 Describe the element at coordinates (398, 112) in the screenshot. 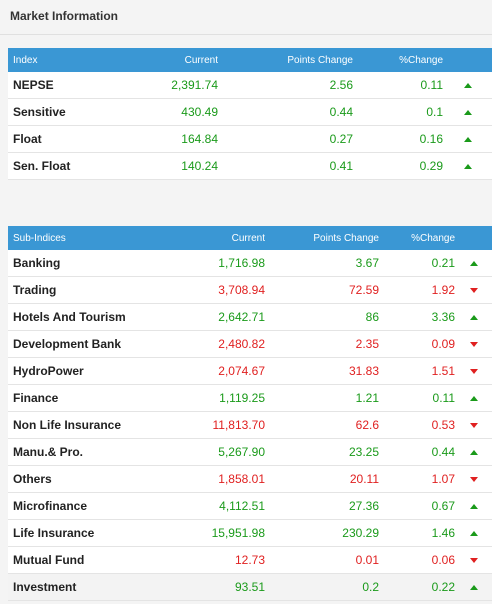

I see `row-pct-change: 0.1` at that location.